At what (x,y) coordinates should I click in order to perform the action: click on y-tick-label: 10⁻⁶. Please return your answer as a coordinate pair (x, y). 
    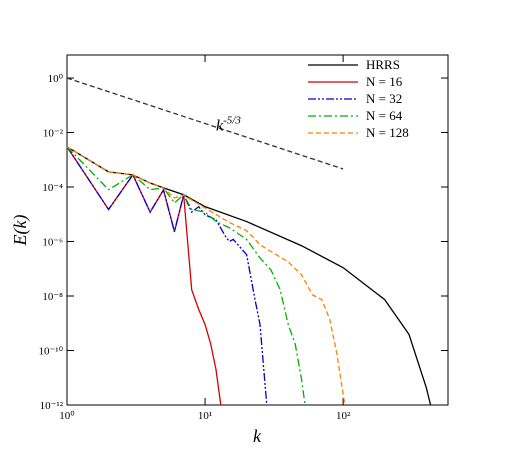
    Looking at the image, I should click on (52, 243).